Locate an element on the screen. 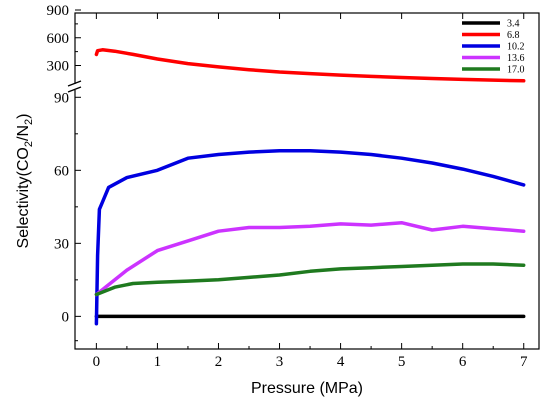  legend-label: 3.4 is located at coordinates (513, 24).